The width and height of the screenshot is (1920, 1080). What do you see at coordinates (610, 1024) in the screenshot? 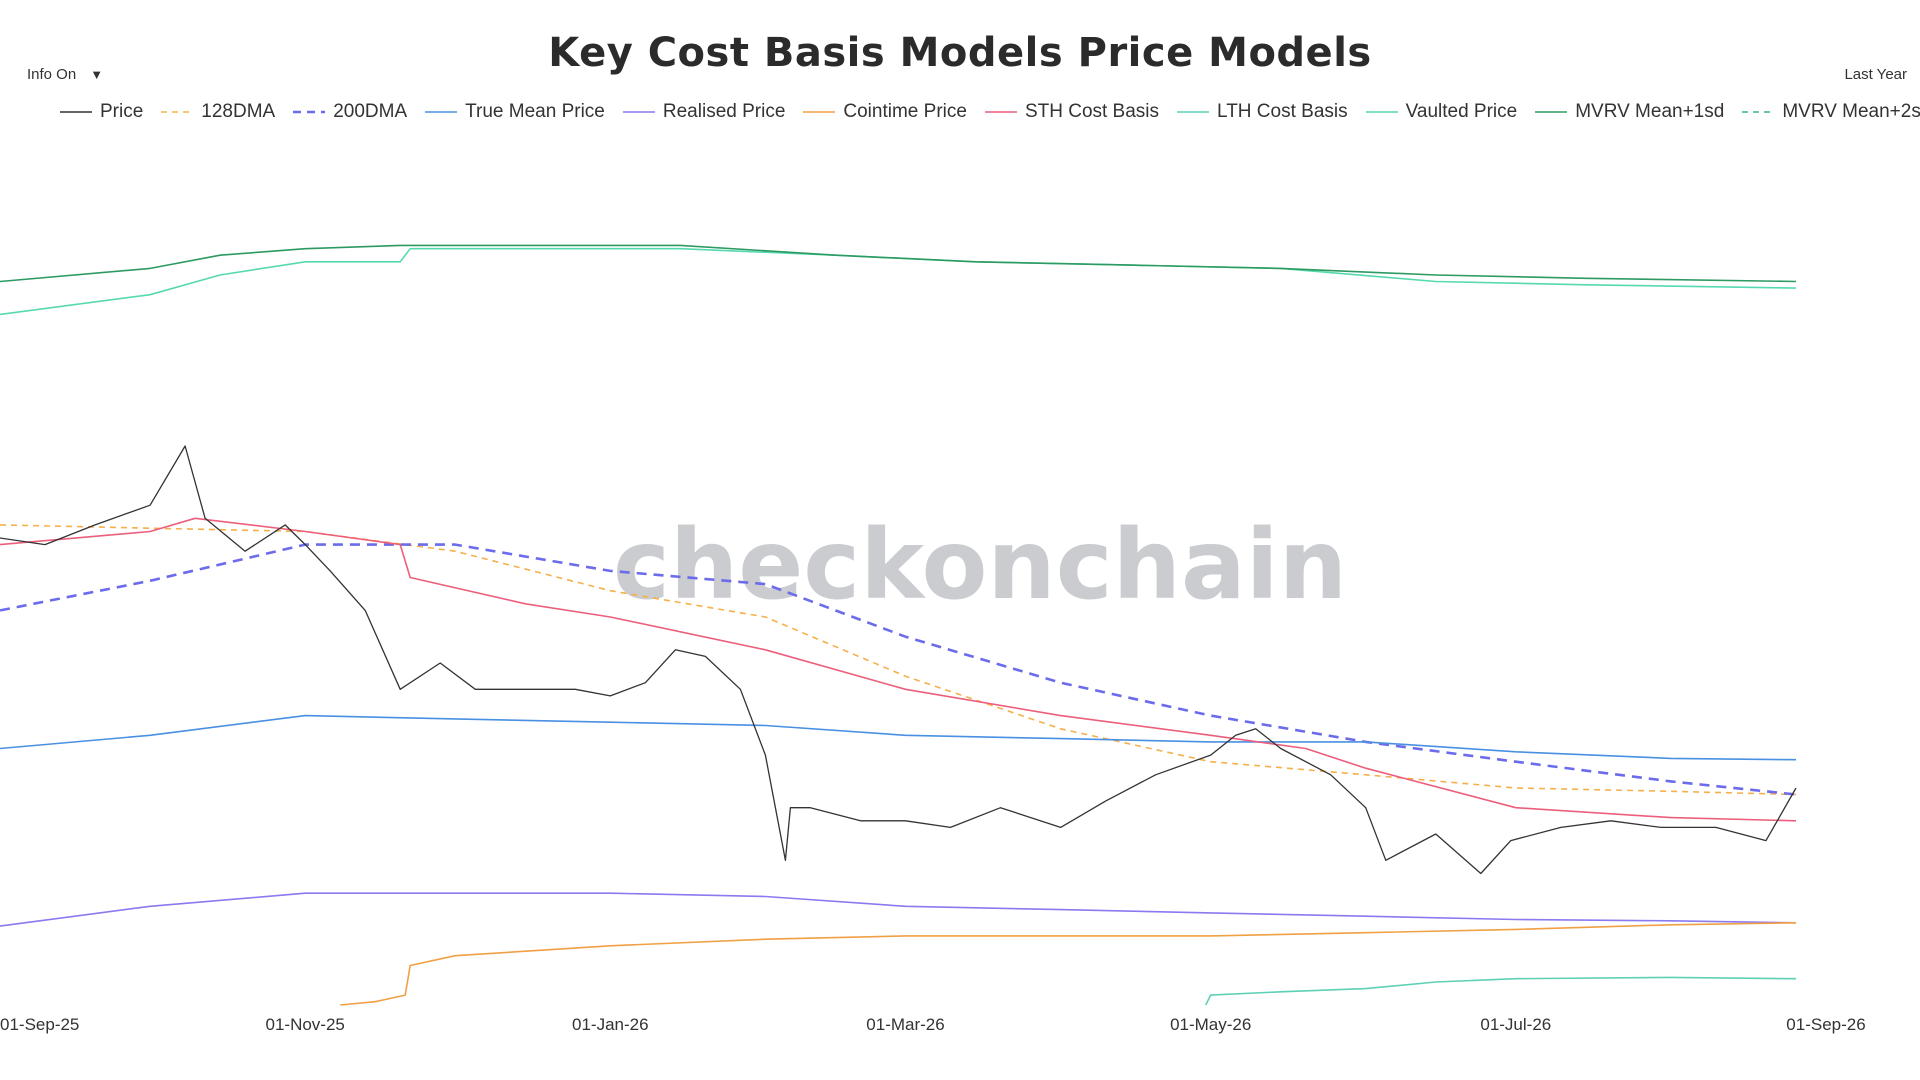
I see `x-tick-label: 01-Jan-26` at bounding box center [610, 1024].